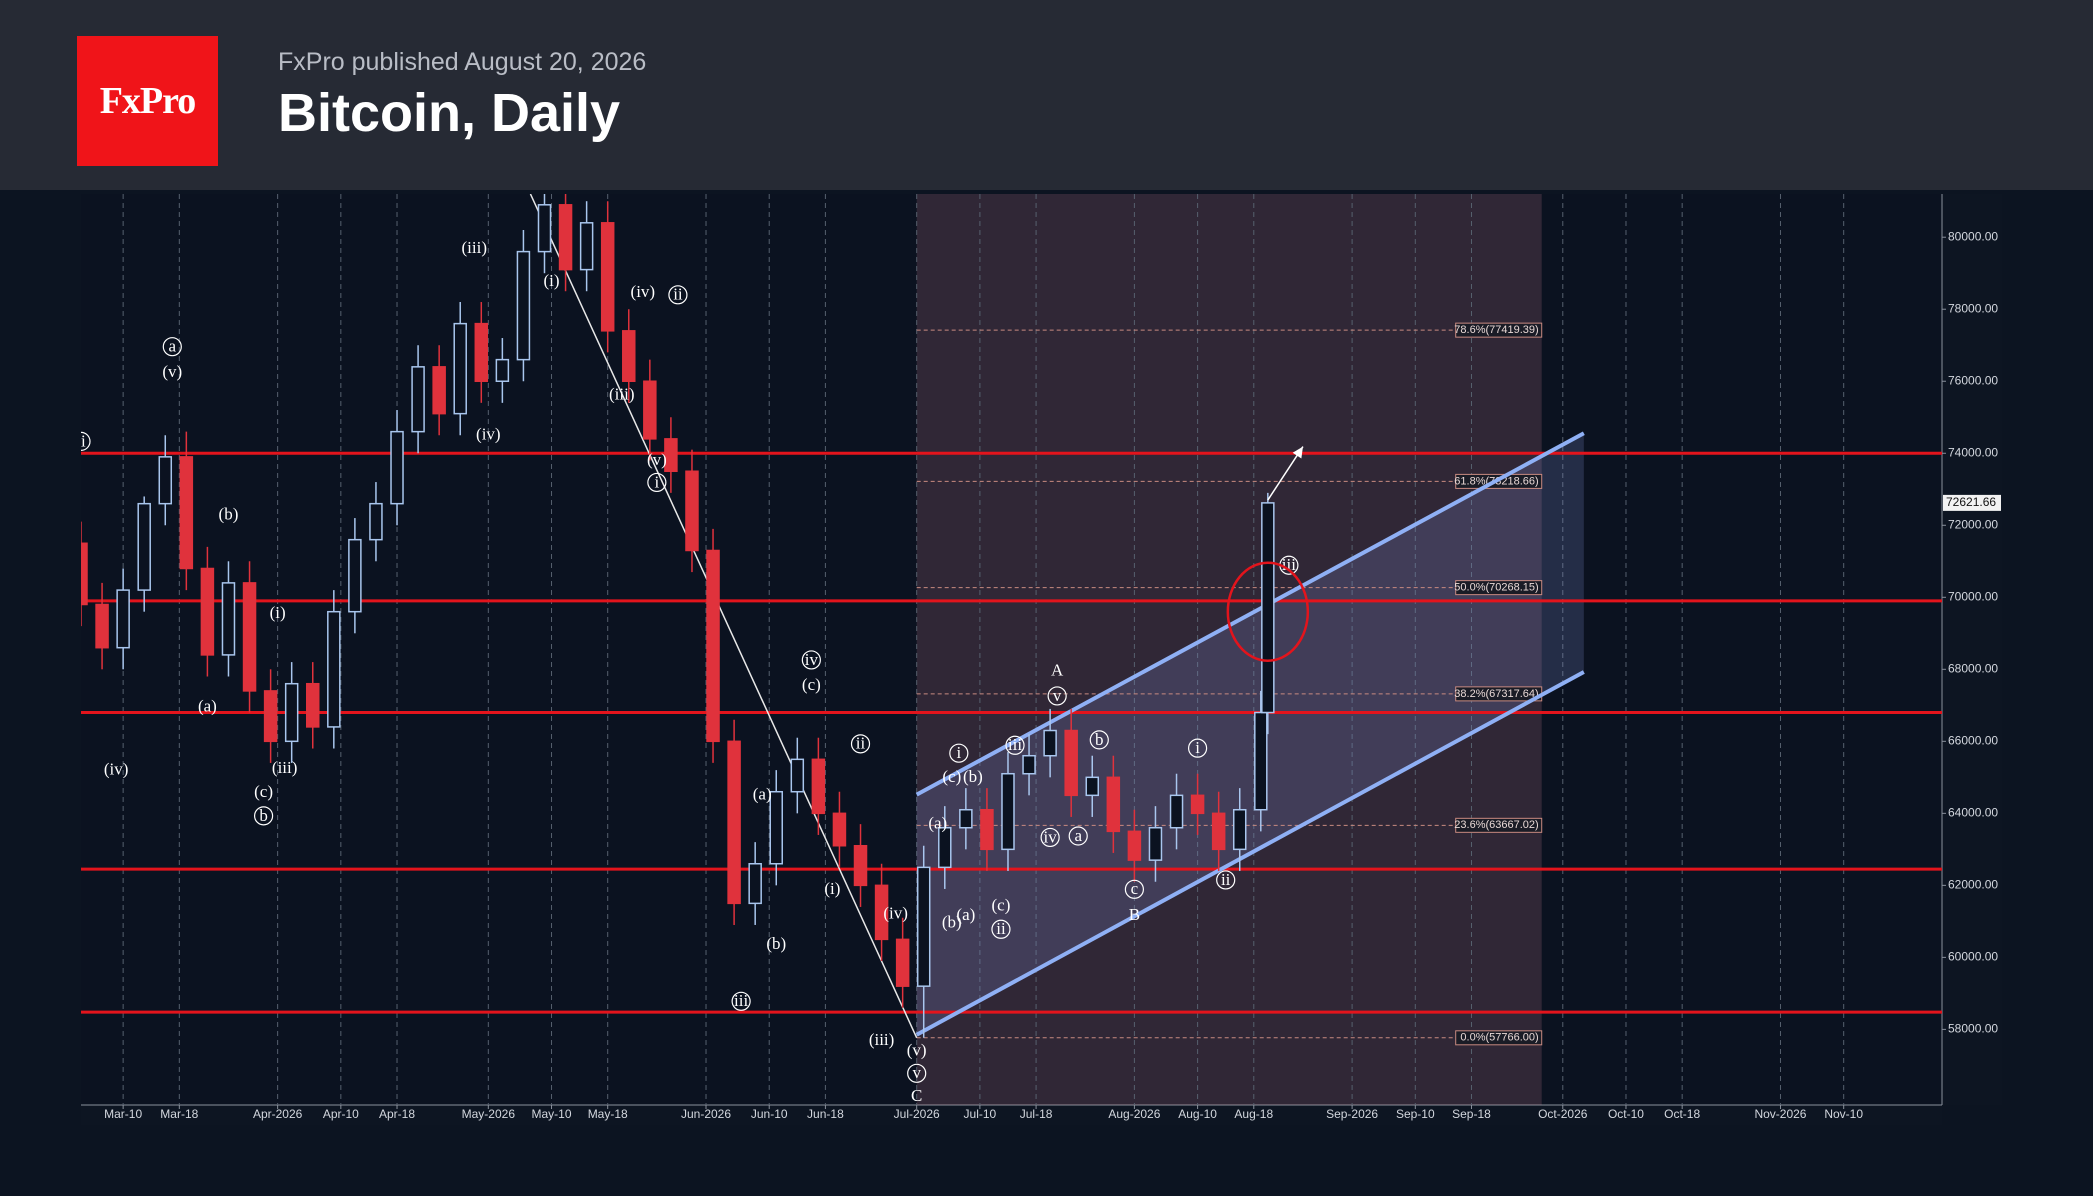  I want to click on y-tick-label: 76000.00, so click(1973, 380).